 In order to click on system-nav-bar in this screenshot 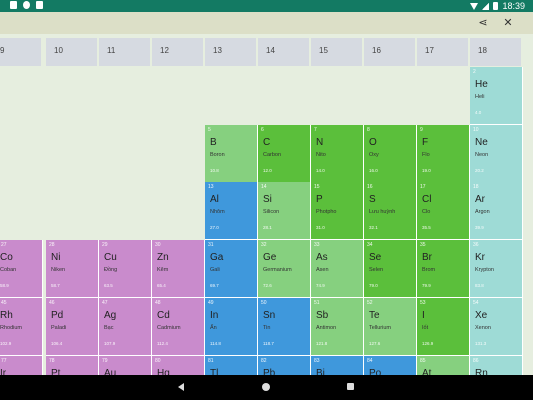, I will do `click(266, 387)`.